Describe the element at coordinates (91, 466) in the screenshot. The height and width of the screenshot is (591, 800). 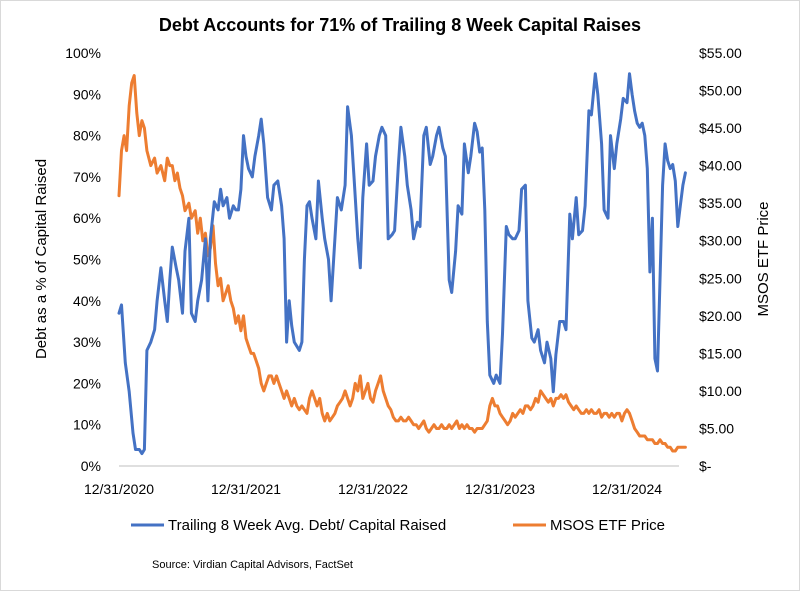
I see `left-tick-label: 0%` at that location.